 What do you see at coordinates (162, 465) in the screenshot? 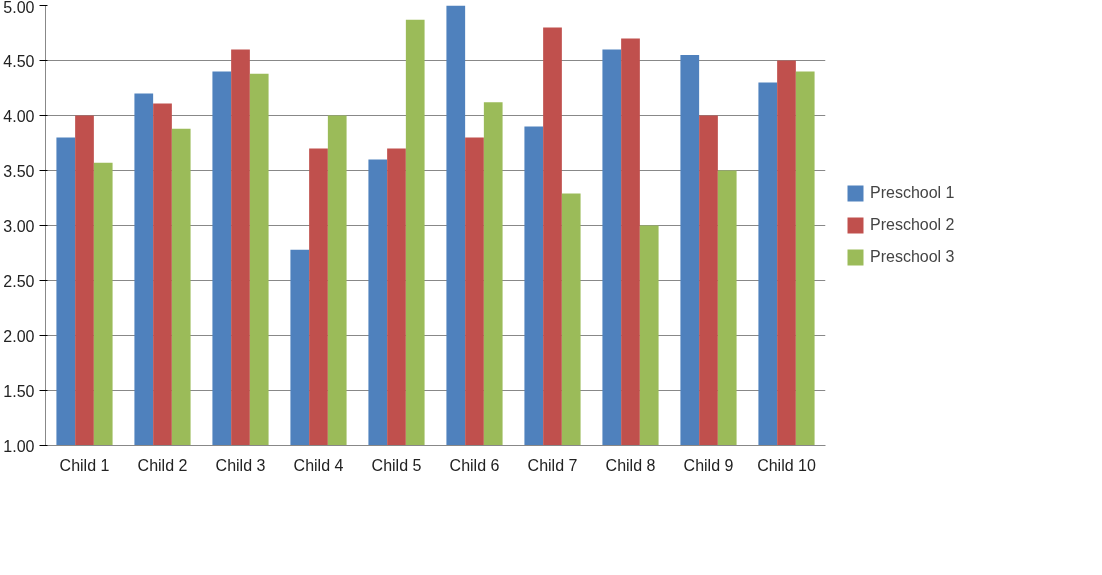
I see `x-tick-label: Child 2` at bounding box center [162, 465].